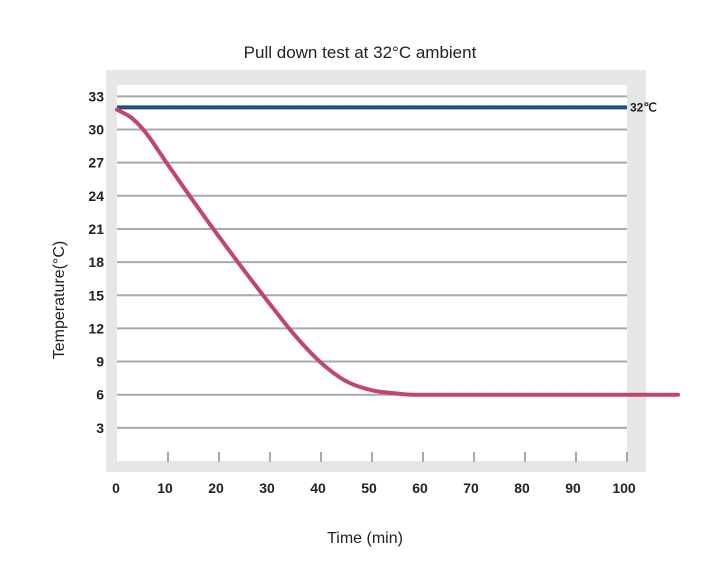 The height and width of the screenshot is (580, 717). What do you see at coordinates (96, 163) in the screenshot?
I see `y-tick-label-27: 27` at bounding box center [96, 163].